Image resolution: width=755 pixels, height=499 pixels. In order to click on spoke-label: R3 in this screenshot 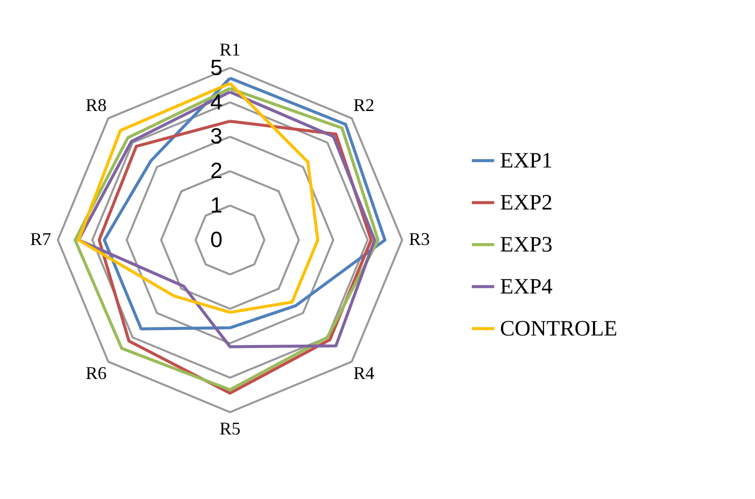, I will do `click(419, 239)`.